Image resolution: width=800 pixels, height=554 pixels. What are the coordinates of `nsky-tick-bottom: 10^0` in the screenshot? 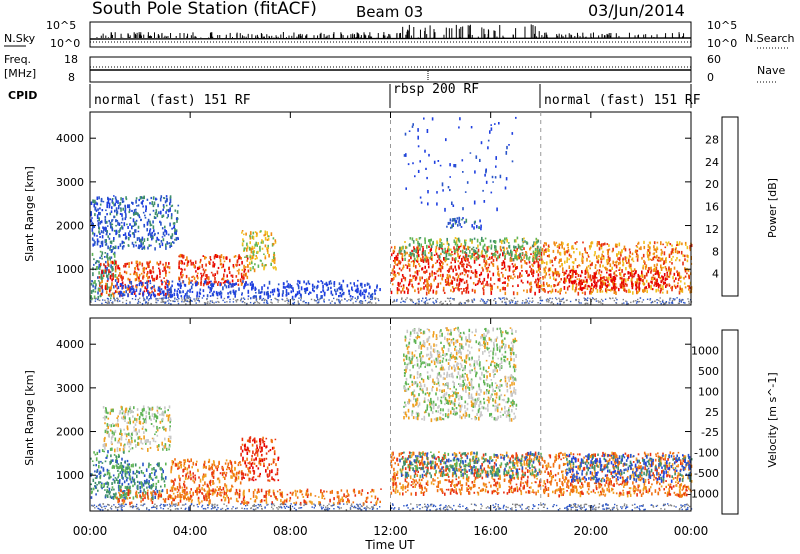 It's located at (65, 43).